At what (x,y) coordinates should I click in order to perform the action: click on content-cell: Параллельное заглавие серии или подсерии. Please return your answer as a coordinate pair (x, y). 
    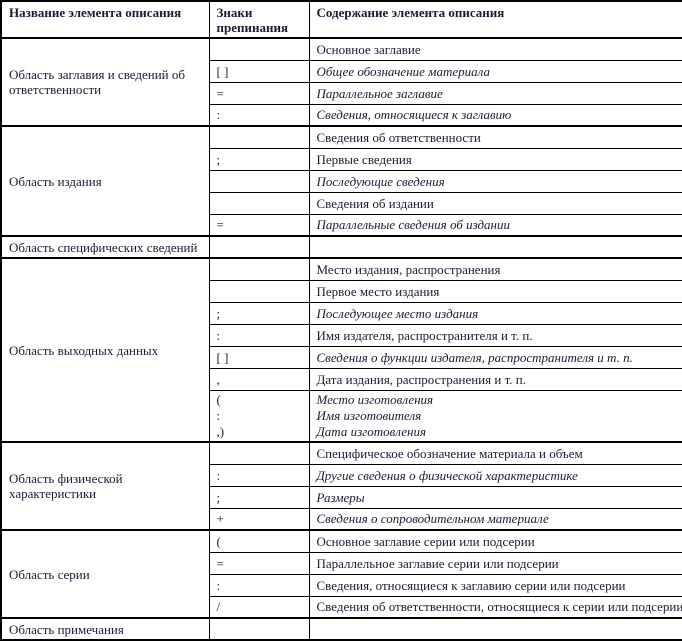
    Looking at the image, I should click on (495, 563).